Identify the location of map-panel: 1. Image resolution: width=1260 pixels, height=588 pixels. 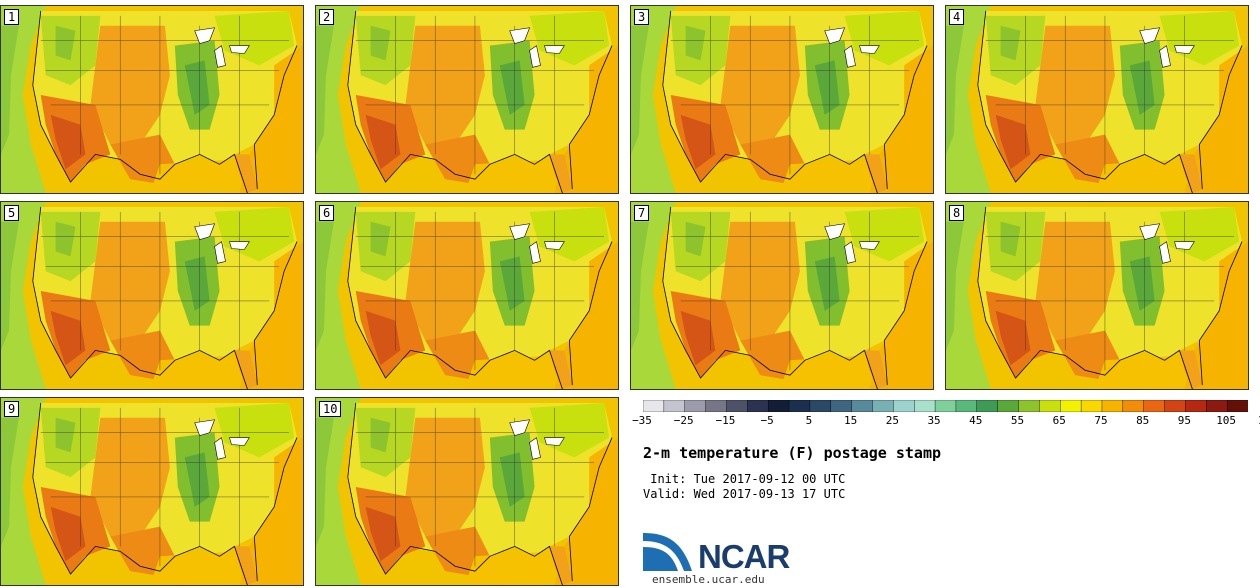
(152, 99).